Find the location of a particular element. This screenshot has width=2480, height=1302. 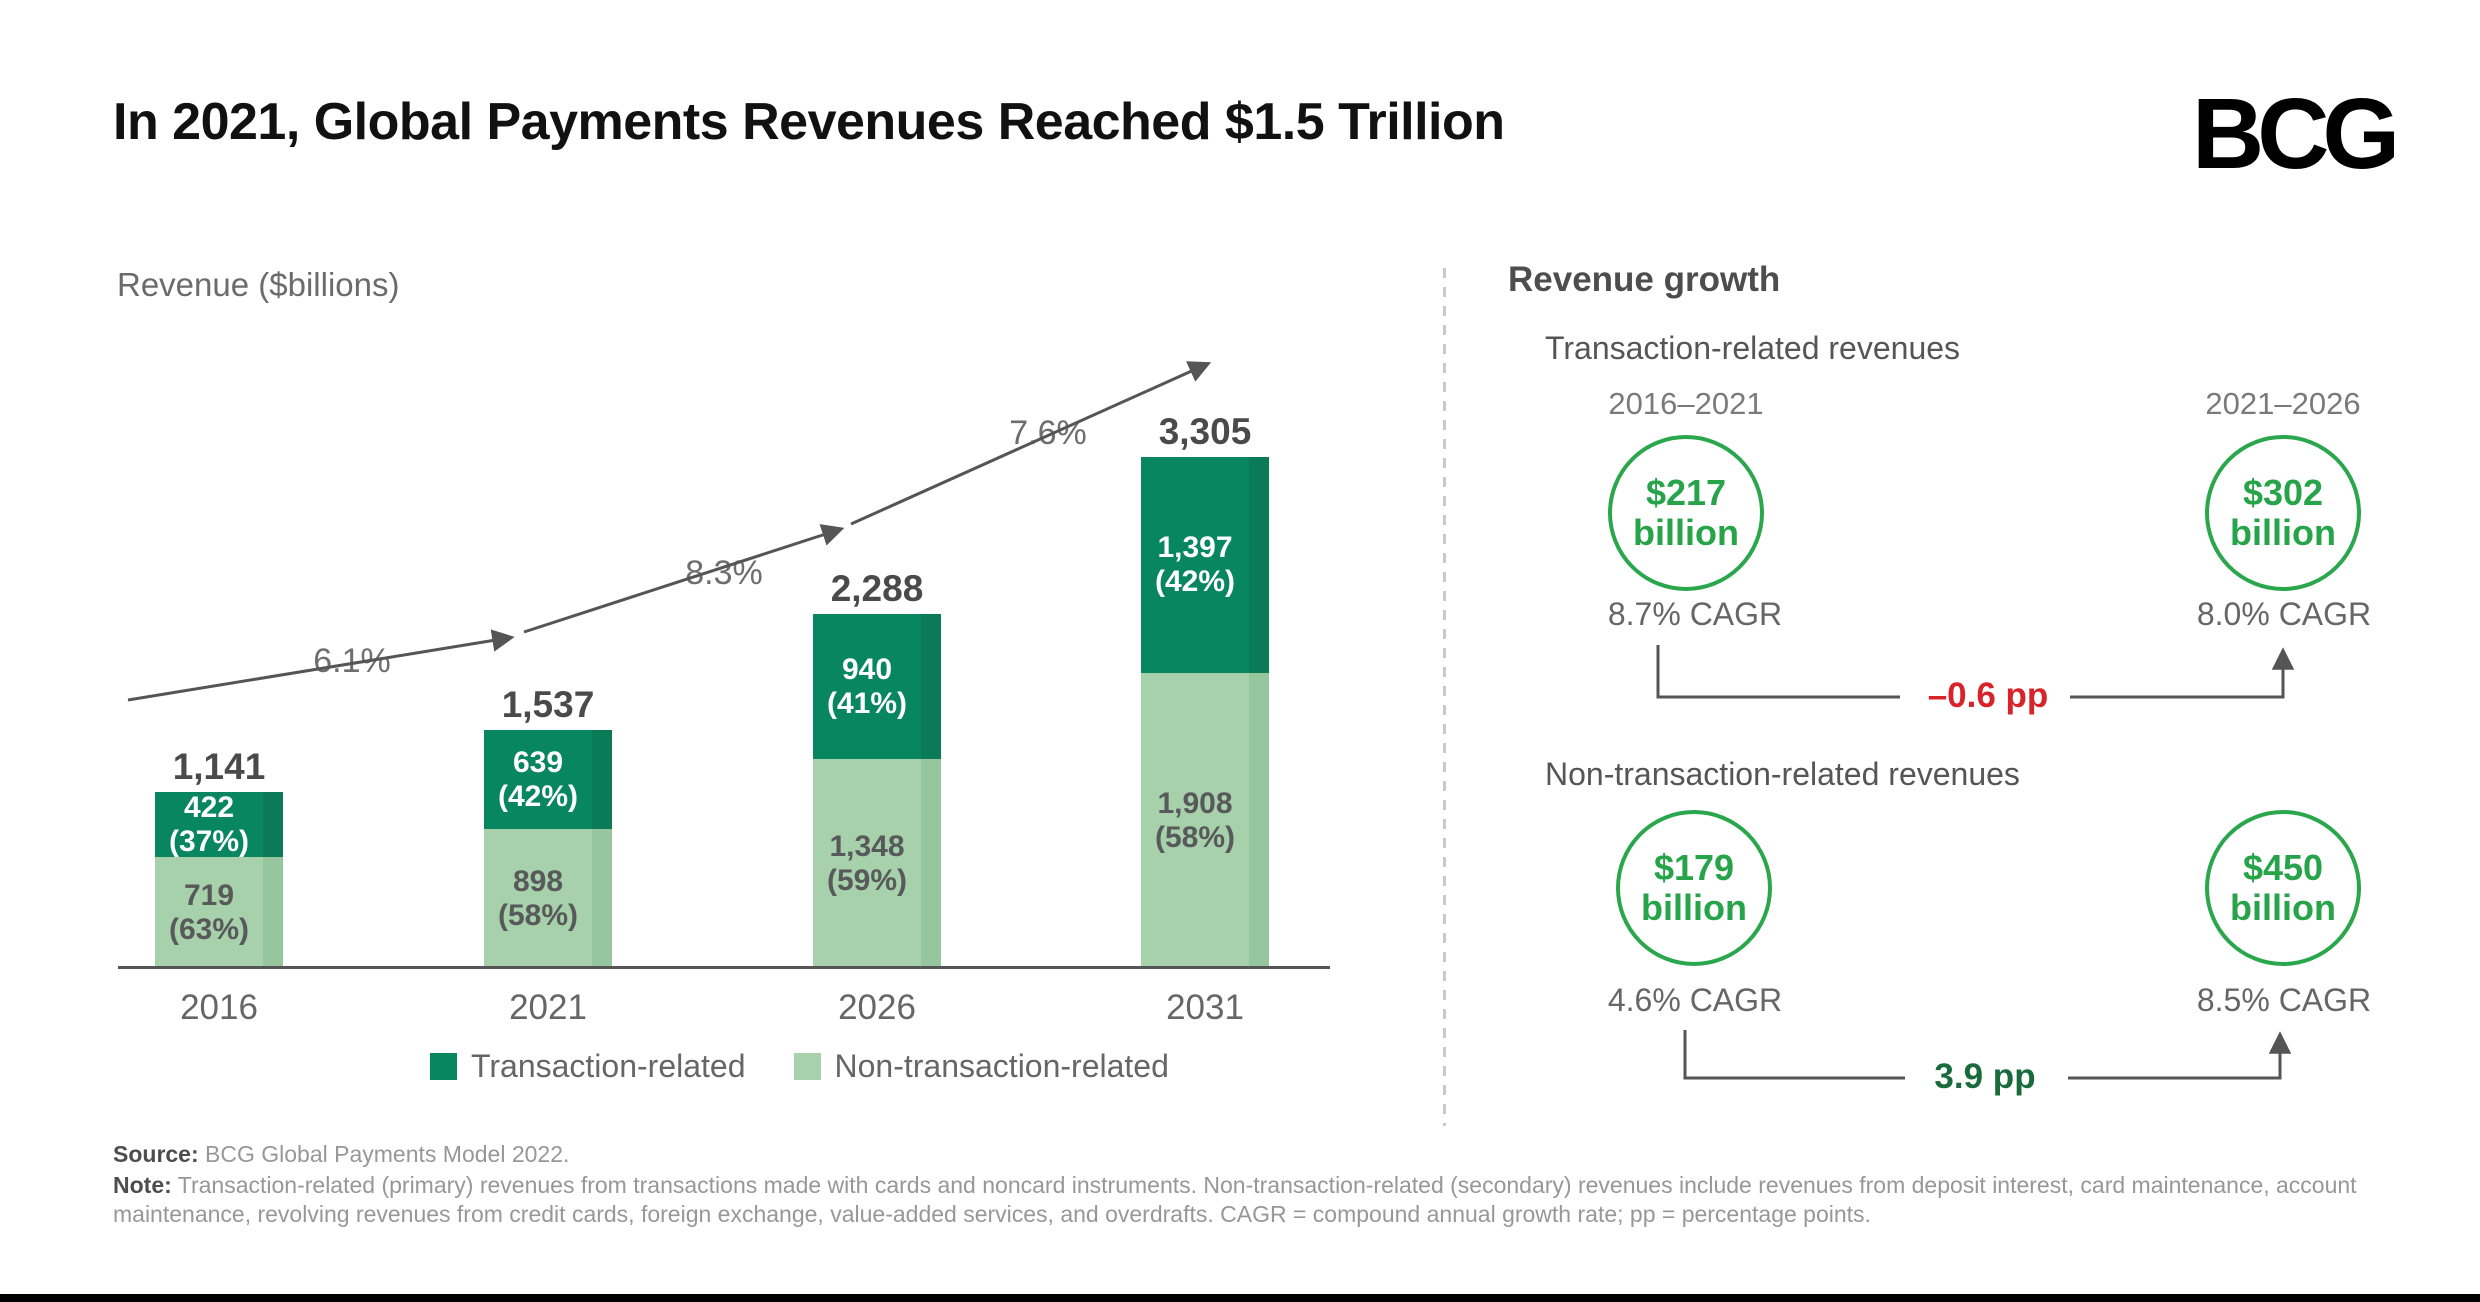

trend-growth-label: 8.3% is located at coordinates (724, 573).